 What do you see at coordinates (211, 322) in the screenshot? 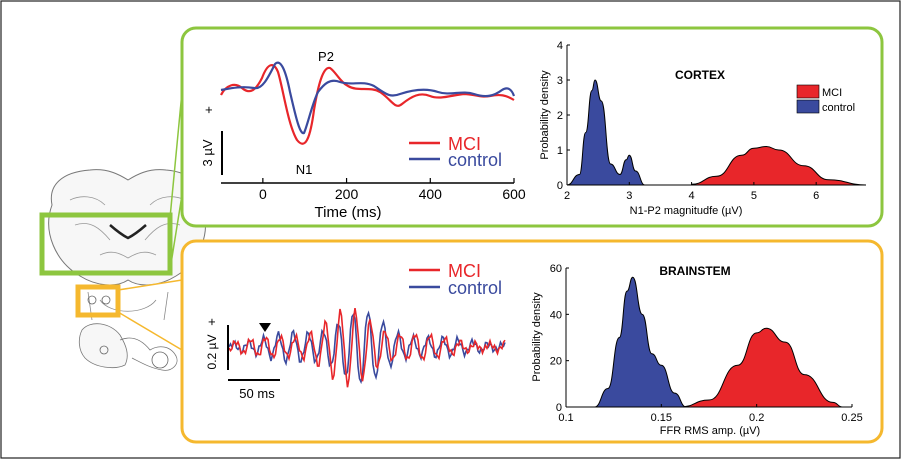
I see `brainstem-polarity-mark: +` at bounding box center [211, 322].